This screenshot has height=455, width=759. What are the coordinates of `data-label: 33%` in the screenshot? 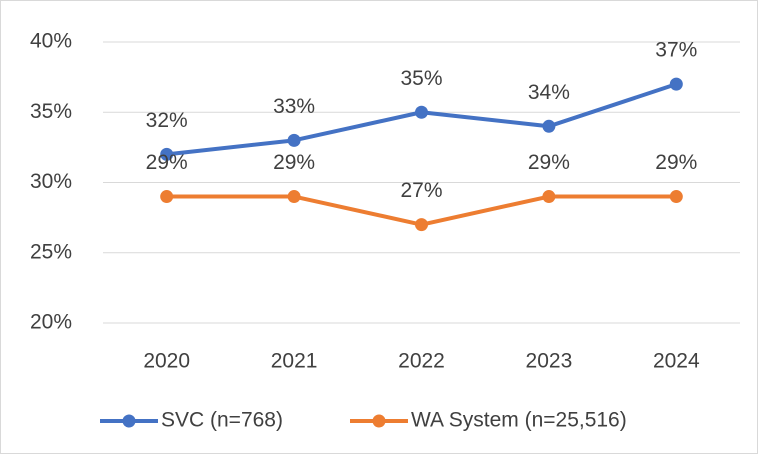 It's located at (294, 106).